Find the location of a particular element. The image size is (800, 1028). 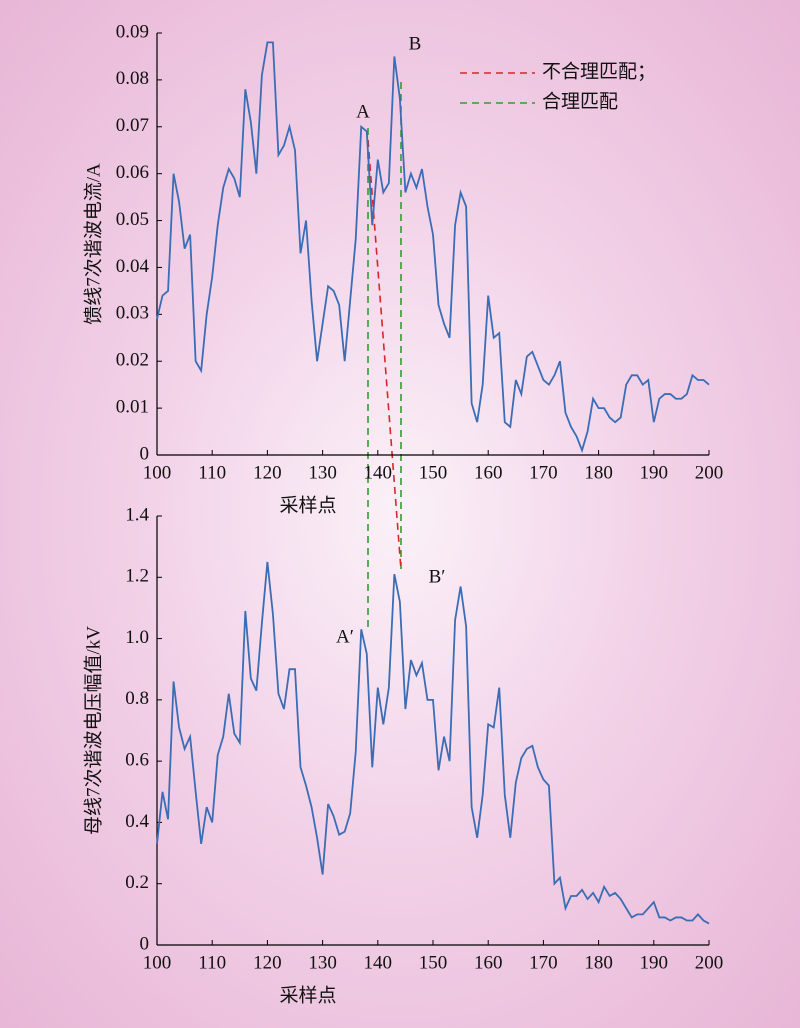

annotation: B′ is located at coordinates (437, 576).